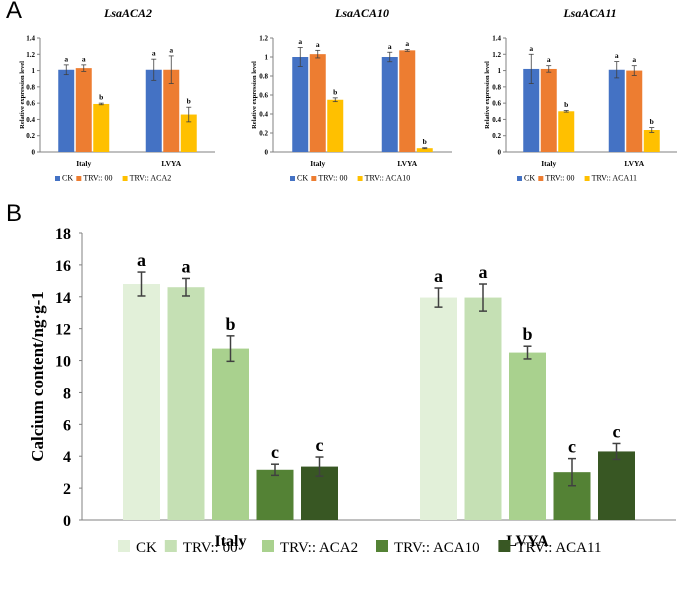  I want to click on y-axis-label: Calcium content/ng·g-1, so click(37, 376).